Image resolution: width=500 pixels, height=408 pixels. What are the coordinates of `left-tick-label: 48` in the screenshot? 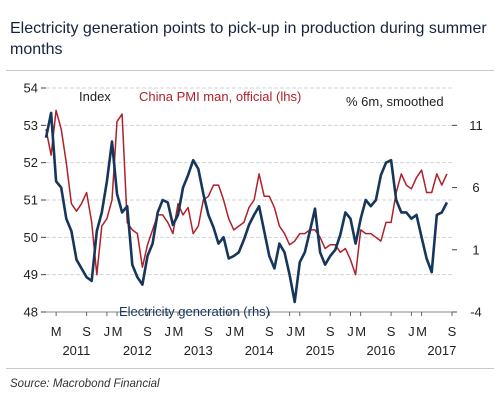 It's located at (31, 312).